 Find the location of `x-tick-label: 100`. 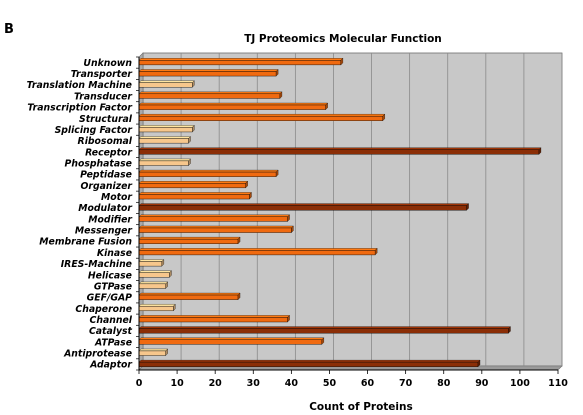

x-tick-label: 100 is located at coordinates (520, 383).